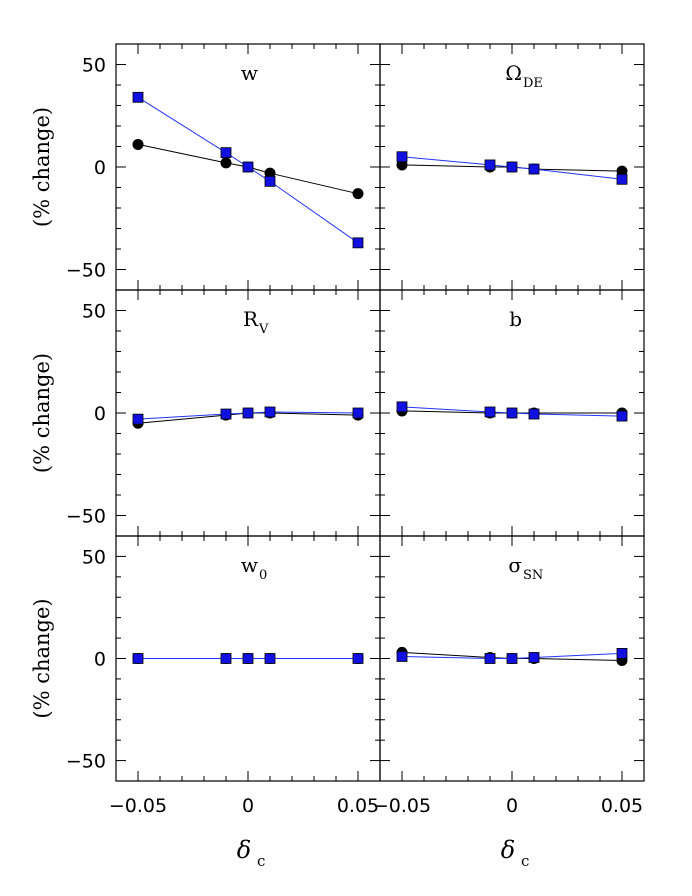 This screenshot has height=896, width=692. I want to click on panel-label-sub: V, so click(263, 329).